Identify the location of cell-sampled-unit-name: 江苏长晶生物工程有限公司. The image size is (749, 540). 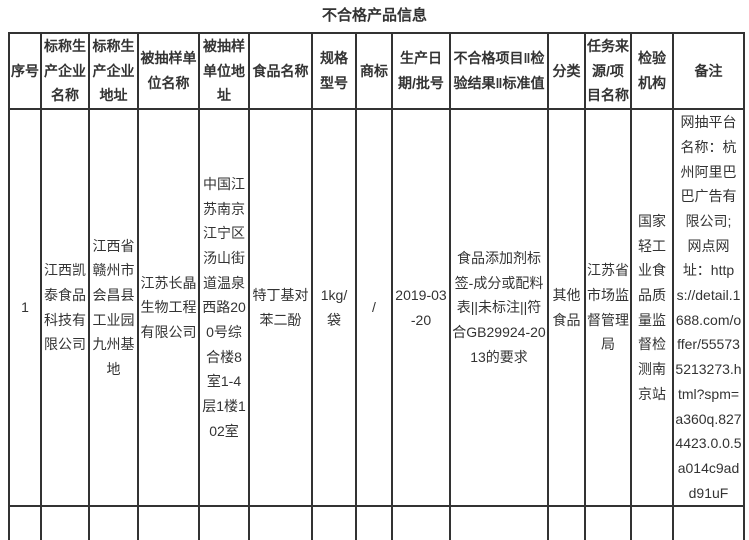
(168, 308).